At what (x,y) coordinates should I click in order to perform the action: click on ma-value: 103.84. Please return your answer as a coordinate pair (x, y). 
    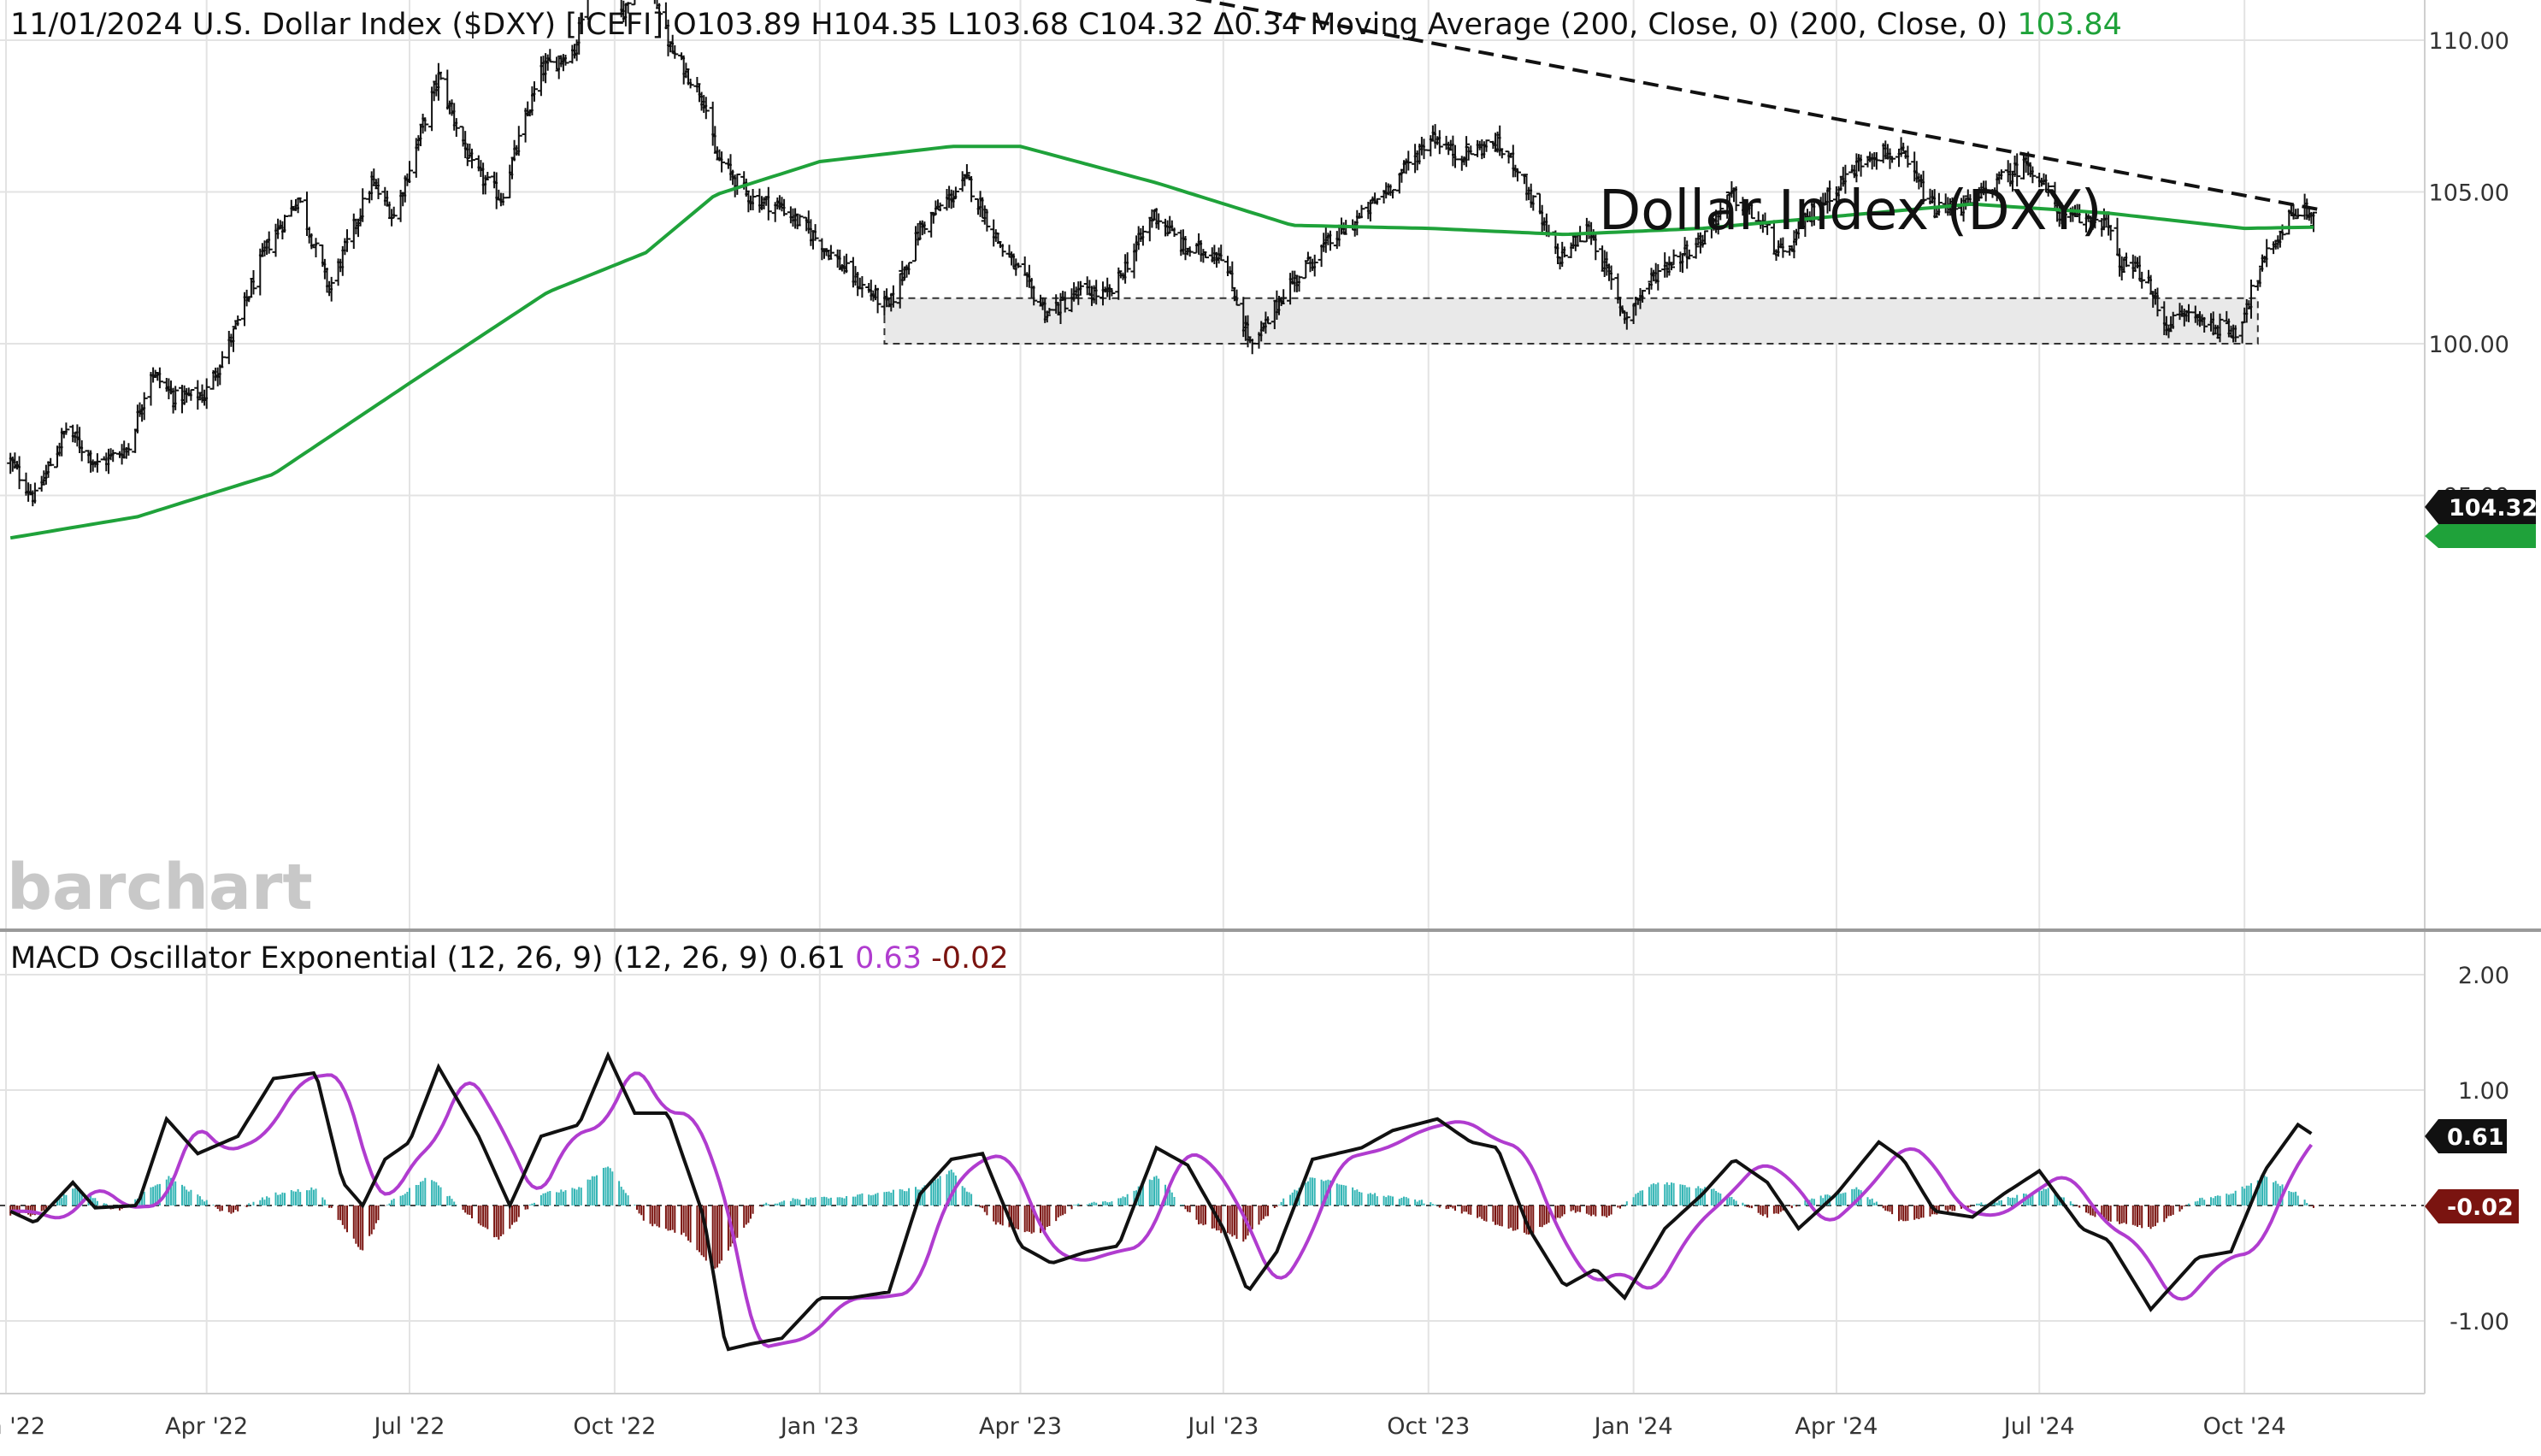
    Looking at the image, I should click on (2069, 25).